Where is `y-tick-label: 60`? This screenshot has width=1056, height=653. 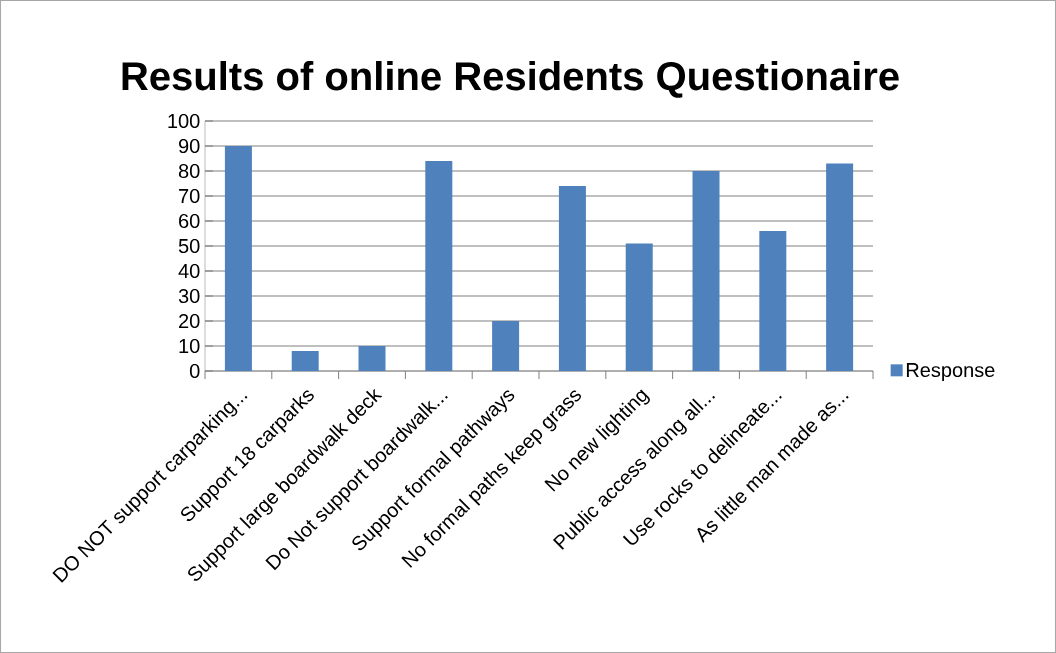 y-tick-label: 60 is located at coordinates (189, 221).